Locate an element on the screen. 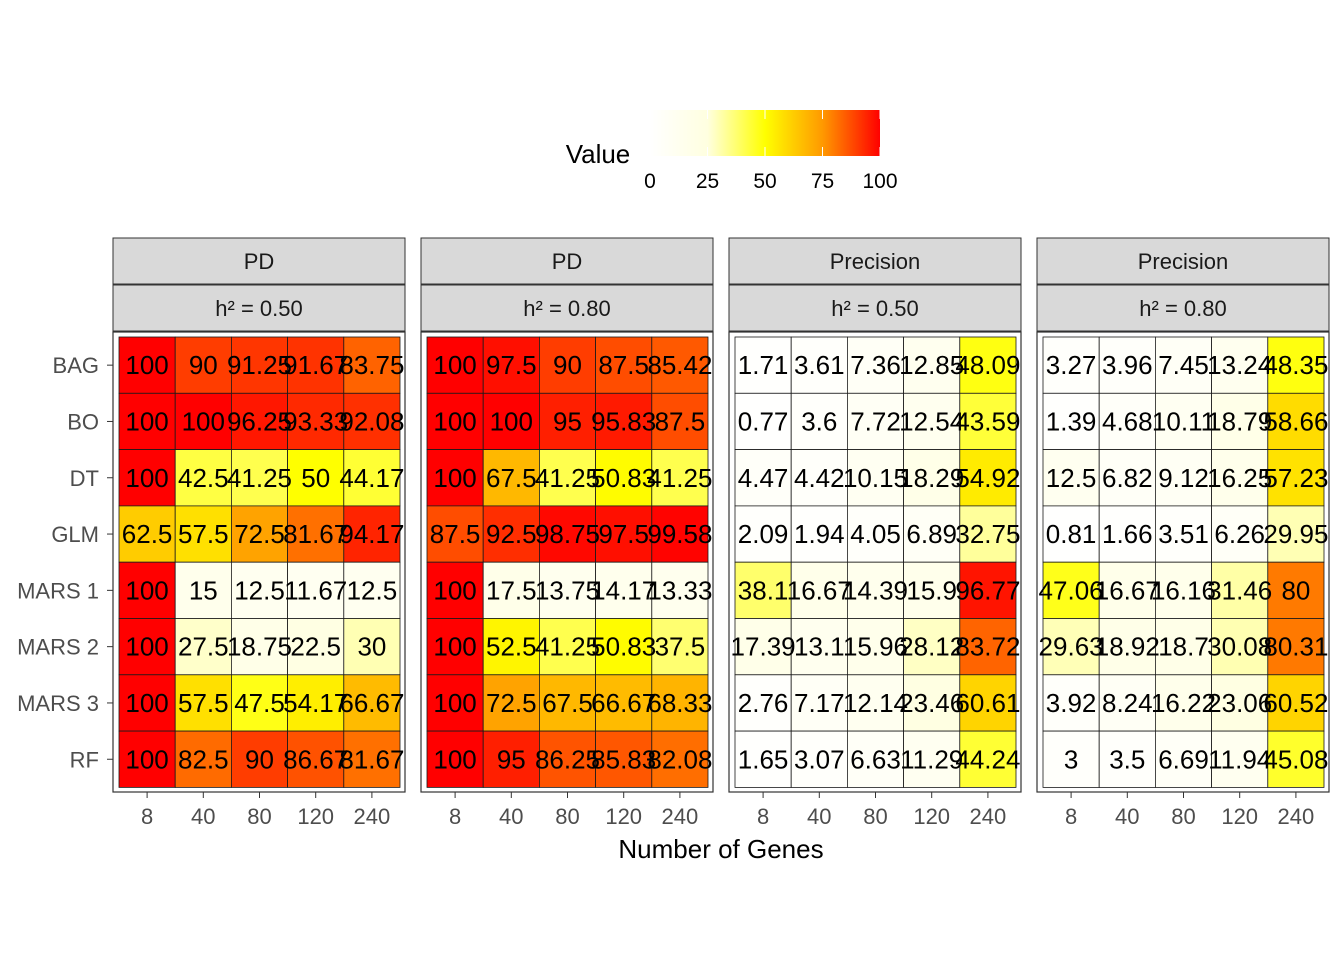 The image size is (1344, 960). cell-value-label: 52.5 is located at coordinates (511, 647).